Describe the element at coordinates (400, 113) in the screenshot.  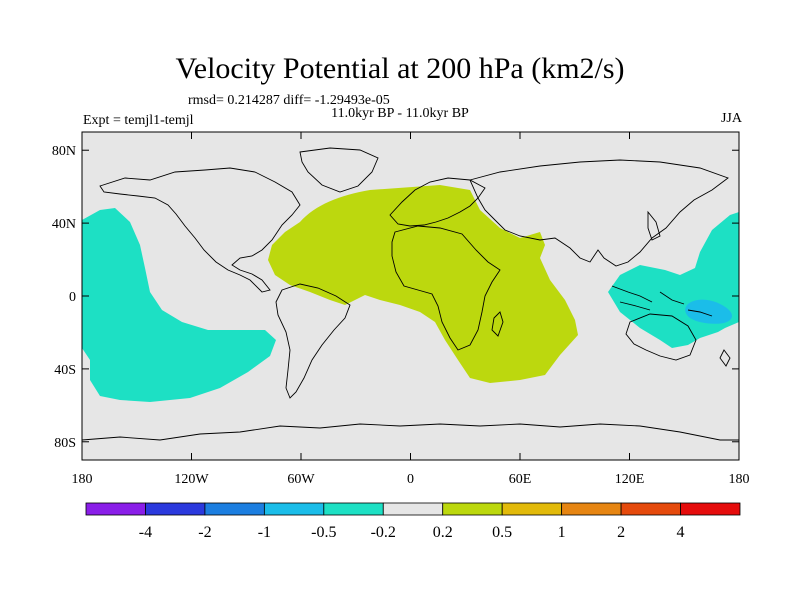
I see `period-label: 11.0kyr BP - 11.0kyr BP` at that location.